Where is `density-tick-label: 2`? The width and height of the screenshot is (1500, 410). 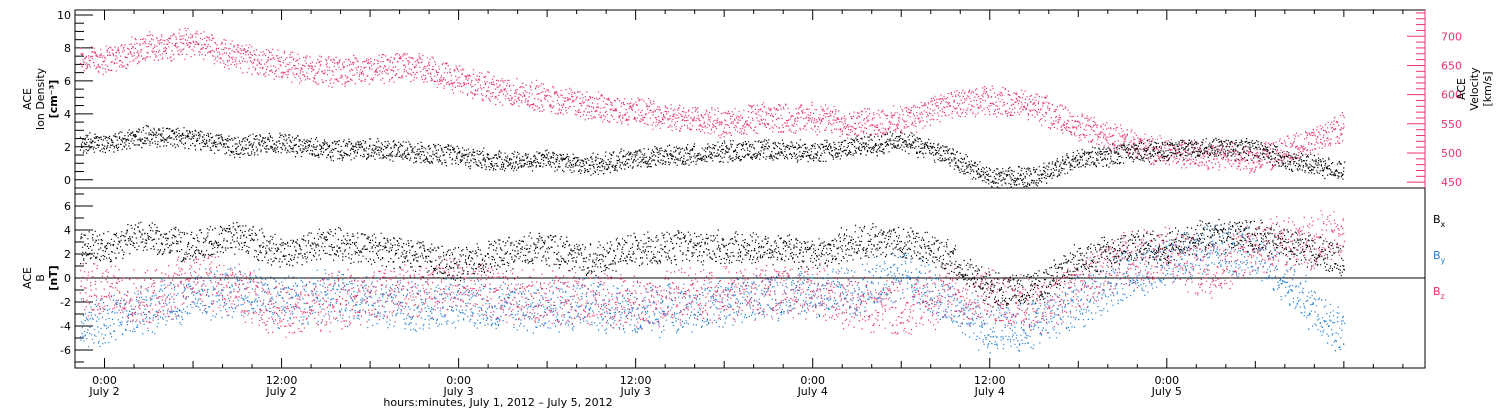
density-tick-label: 2 is located at coordinates (67, 147).